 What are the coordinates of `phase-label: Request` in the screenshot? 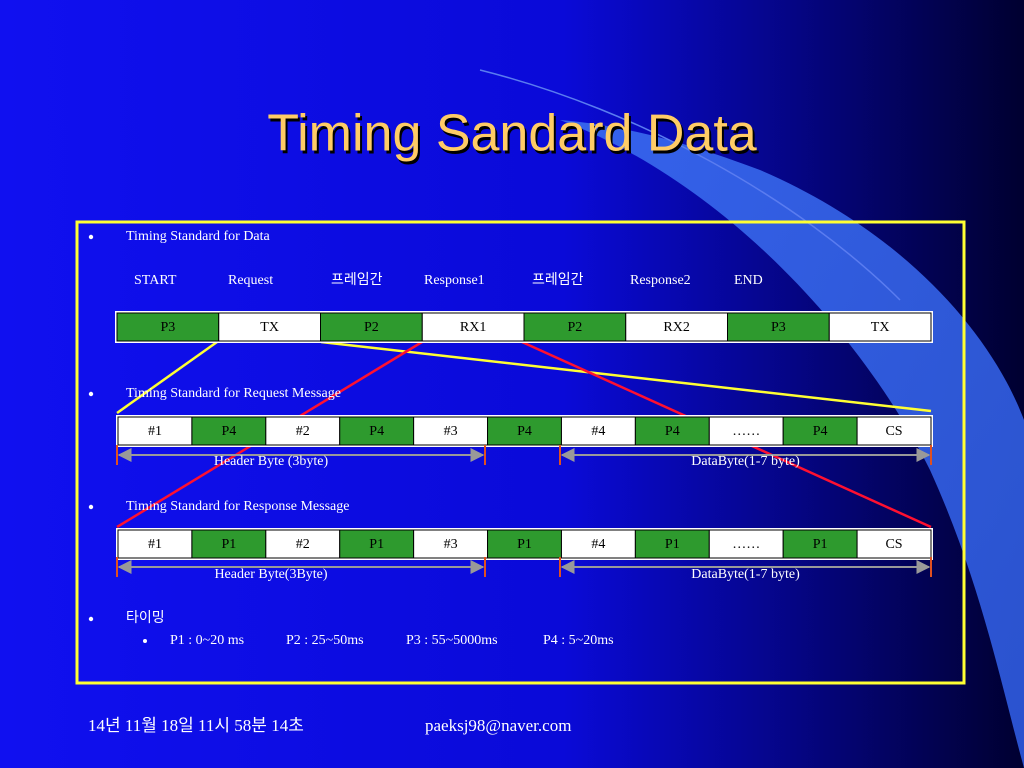 It's located at (250, 280).